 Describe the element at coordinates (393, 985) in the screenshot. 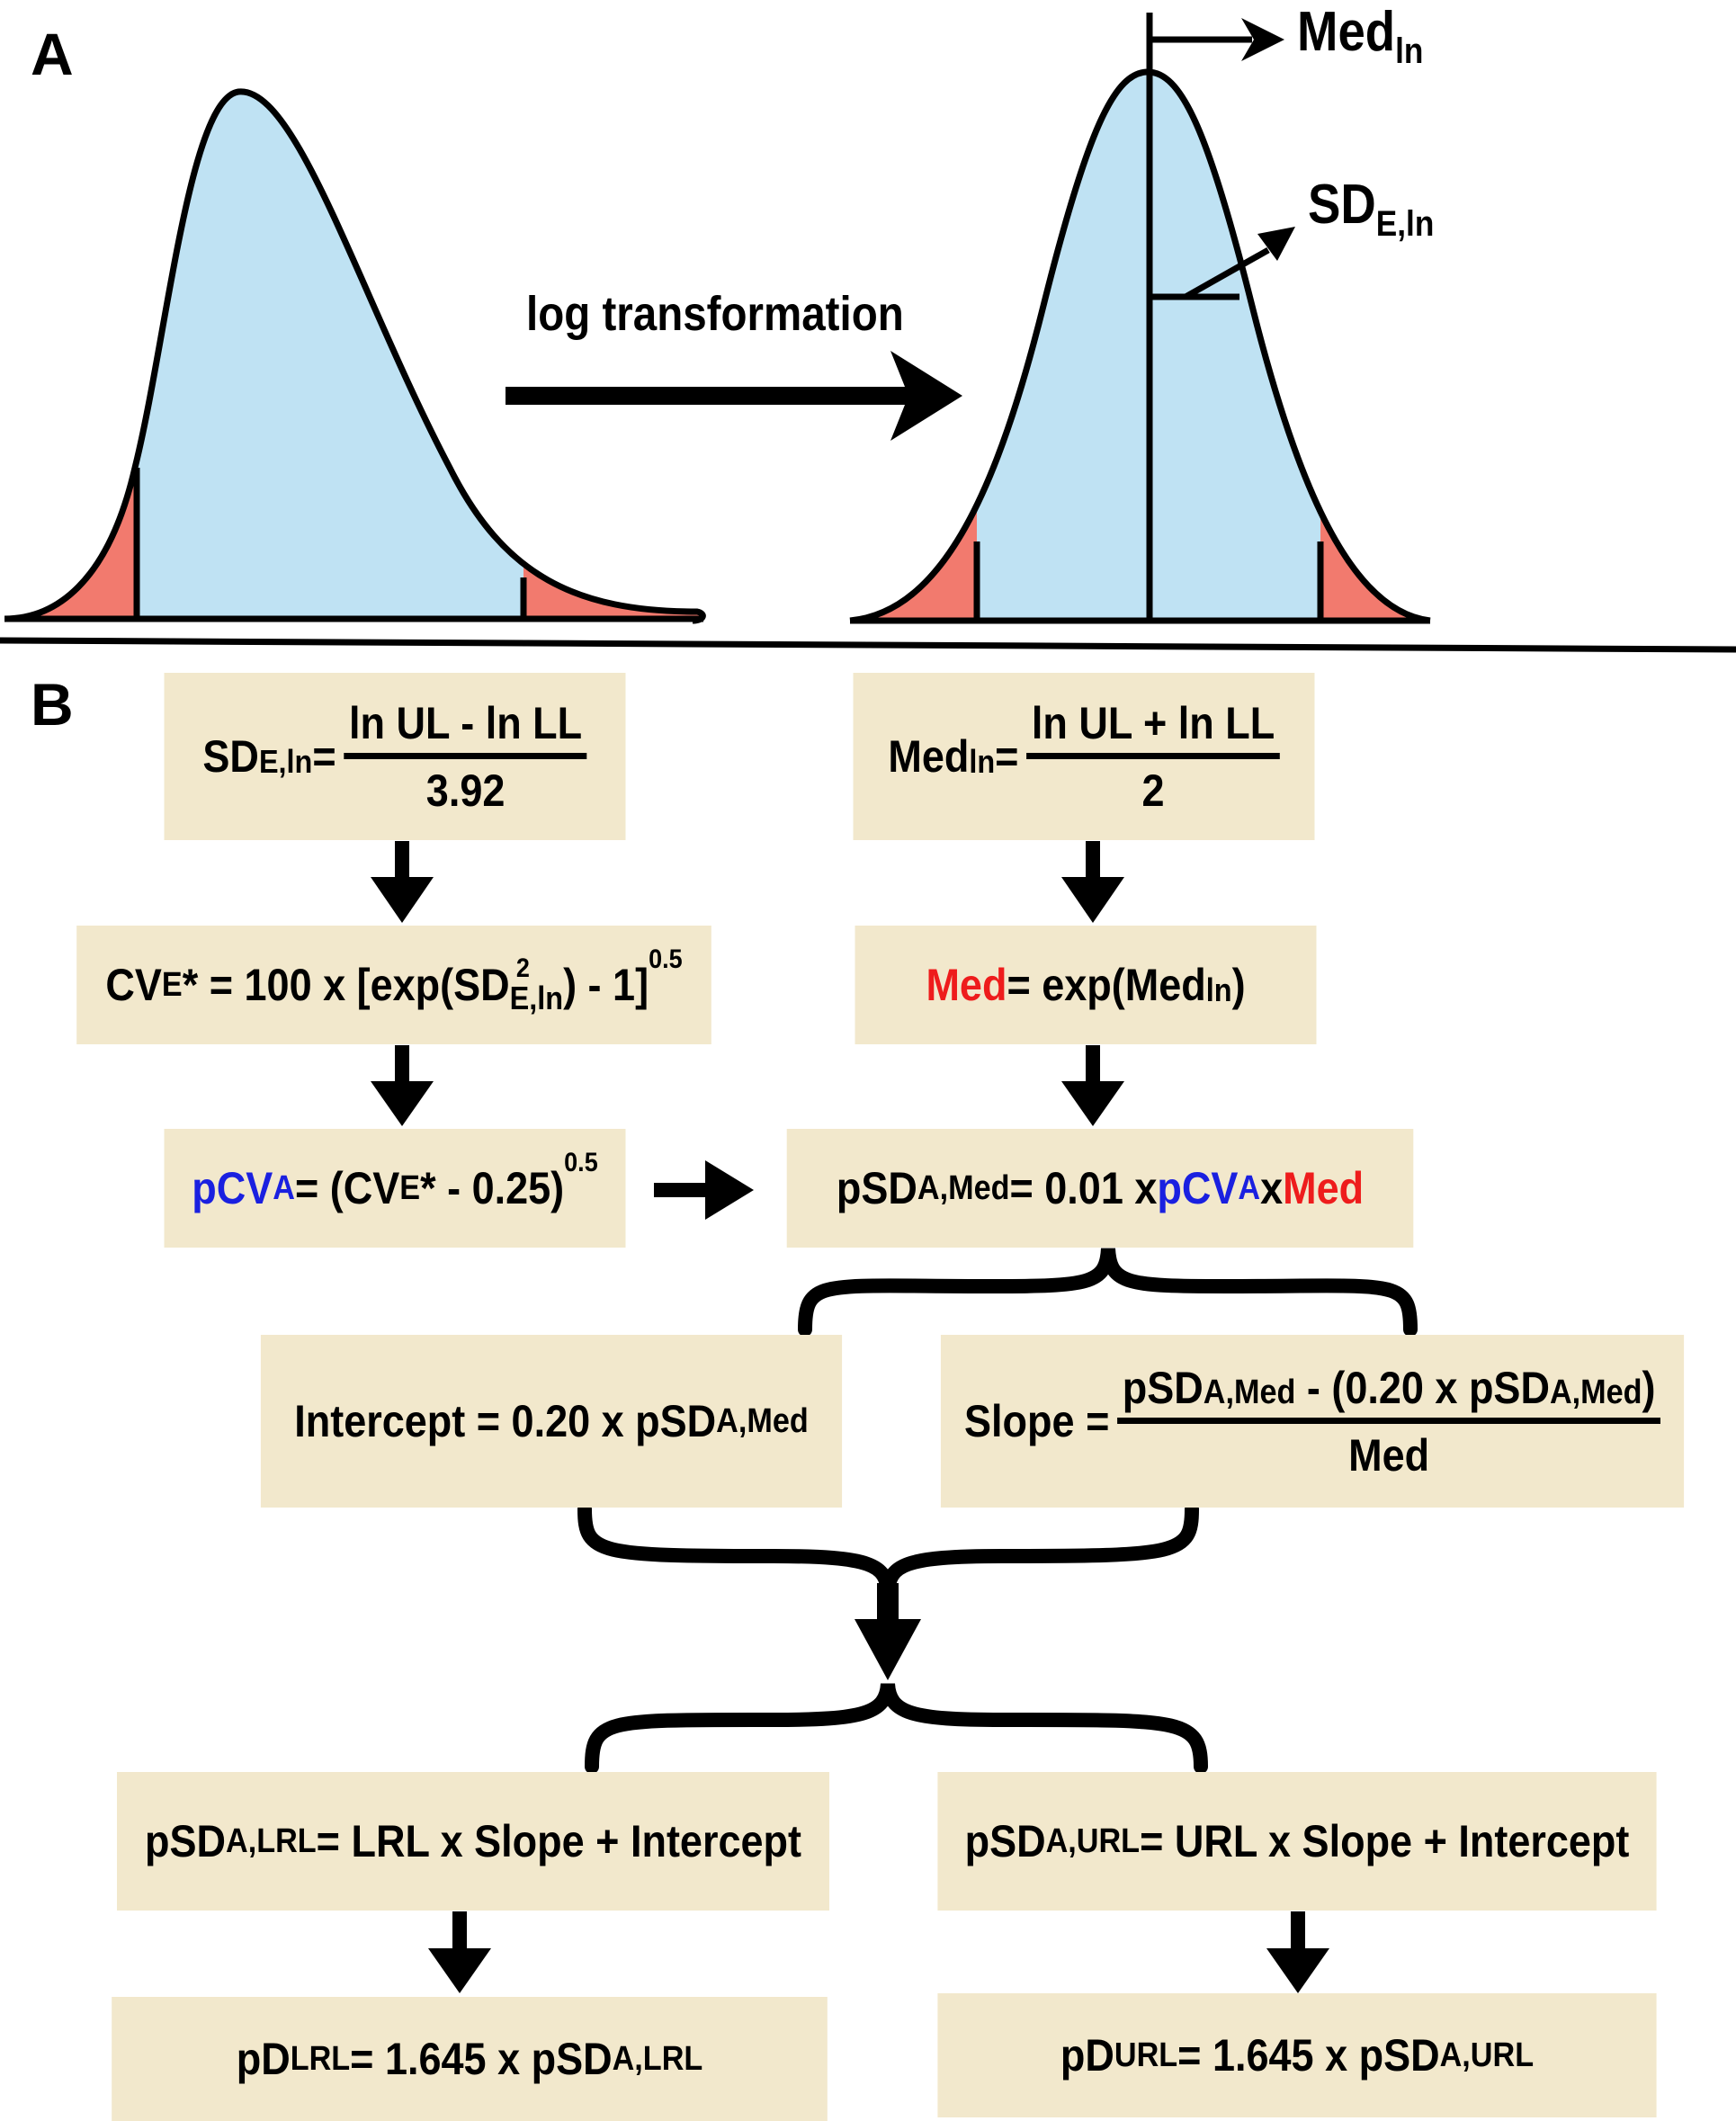

I see `cve-formula-box: CV E * = 100 x [exp(SD 2 E,ln) - 1] 0.5` at that location.